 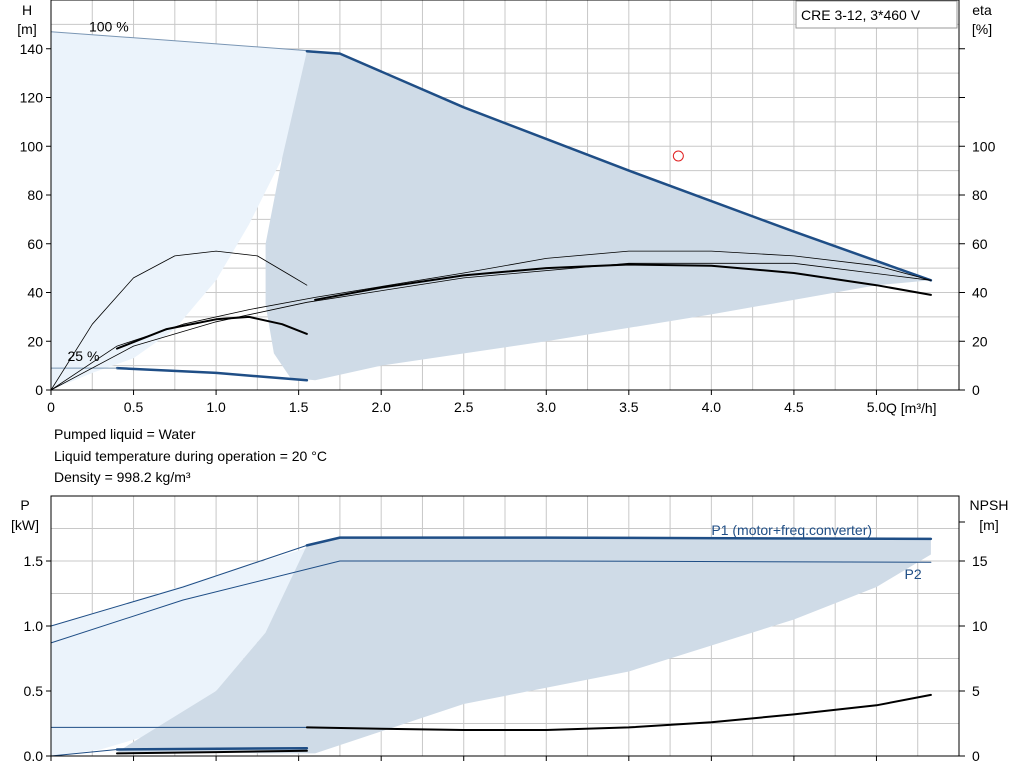 What do you see at coordinates (34, 626) in the screenshot?
I see `y-left-tick-label: 1.0` at bounding box center [34, 626].